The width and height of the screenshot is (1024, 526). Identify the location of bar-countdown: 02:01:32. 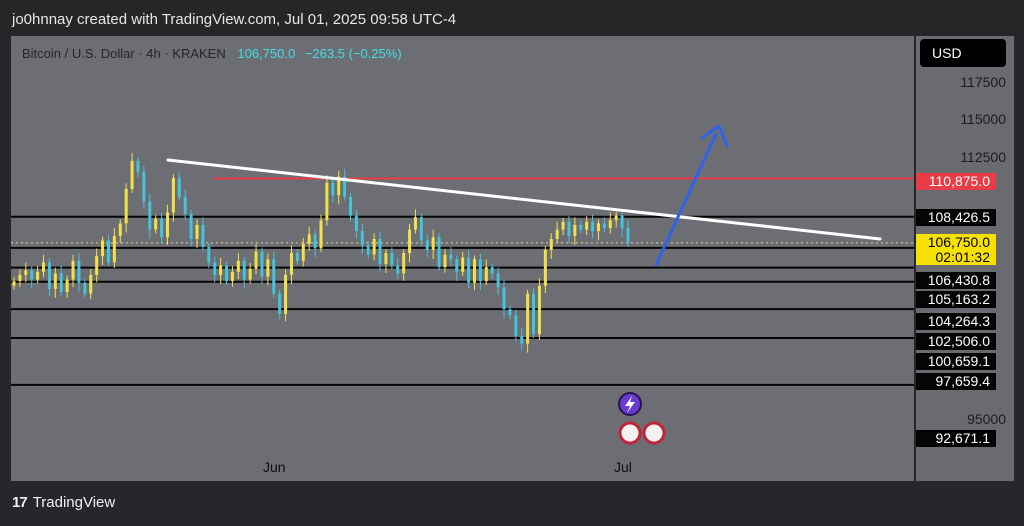
(963, 257).